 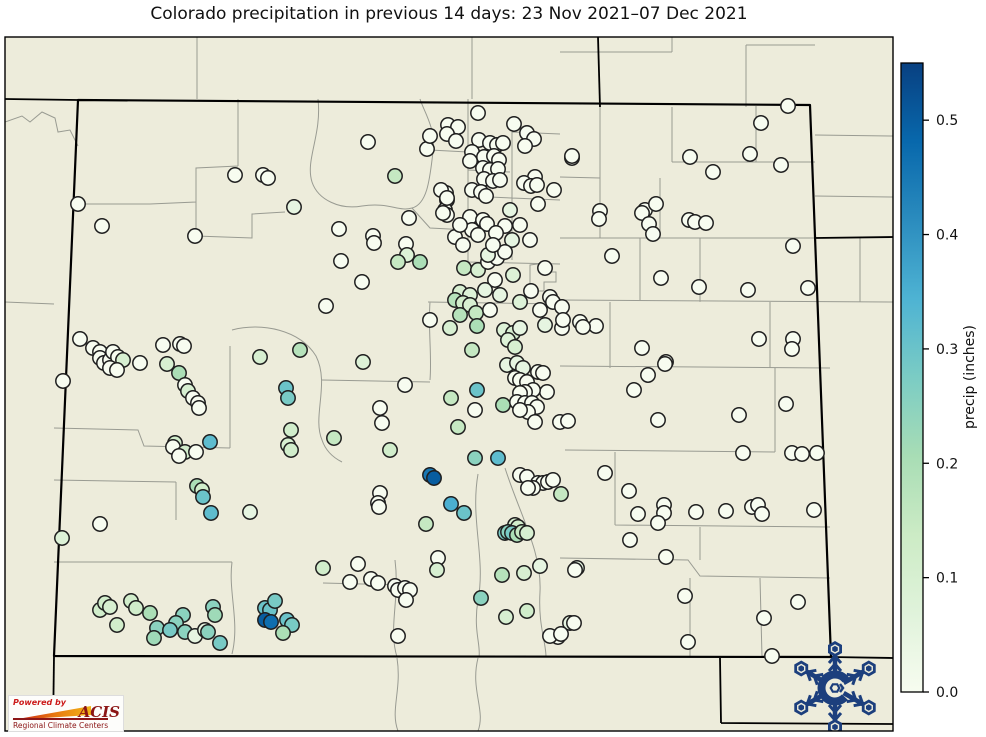 What do you see at coordinates (940, 407) in the screenshot?
I see `colorbar-ticks: 0.0 0.1 0.2 0.3 0.4 0.5` at bounding box center [940, 407].